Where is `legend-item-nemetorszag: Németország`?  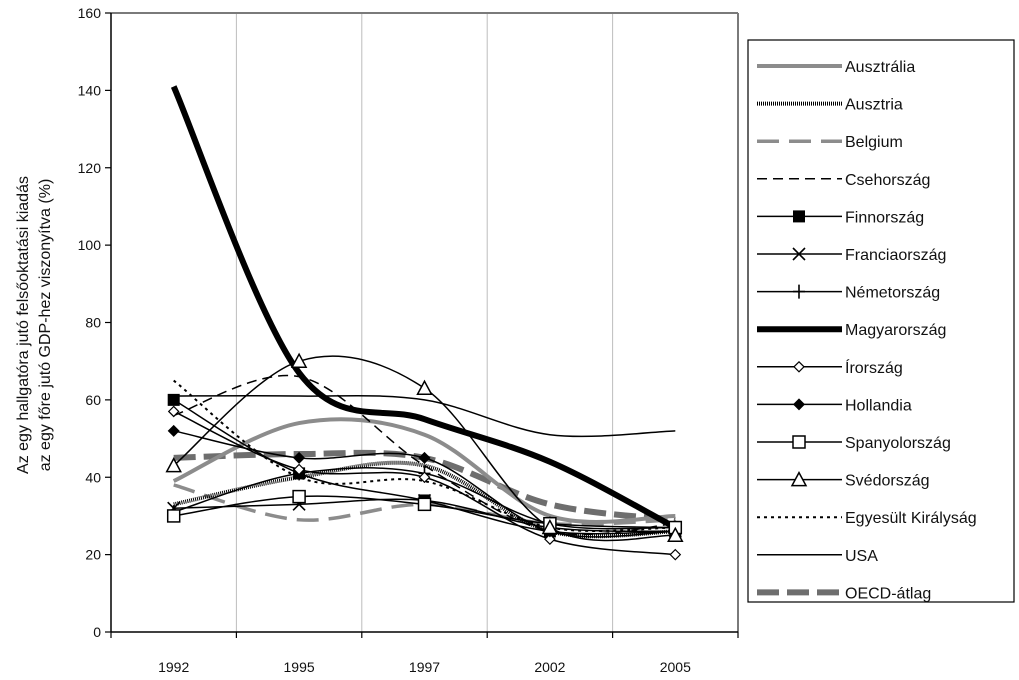 legend-item-nemetorszag: Németország is located at coordinates (848, 293).